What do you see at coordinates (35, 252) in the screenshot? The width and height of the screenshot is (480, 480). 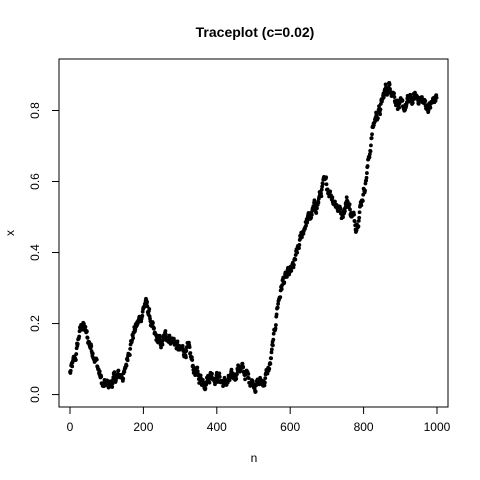 I see `y-tick-label: 0.4` at bounding box center [35, 252].